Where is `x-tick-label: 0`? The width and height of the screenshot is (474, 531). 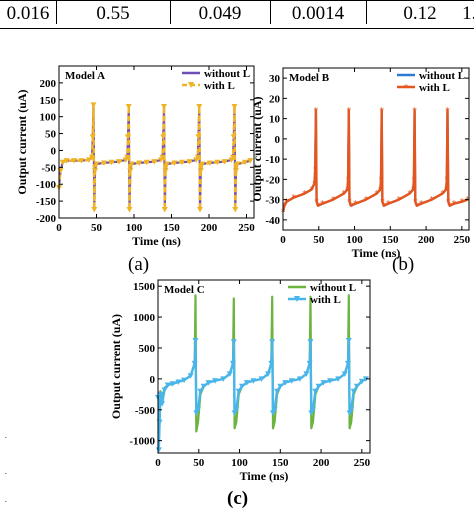
x-tick-label: 0 is located at coordinates (158, 463).